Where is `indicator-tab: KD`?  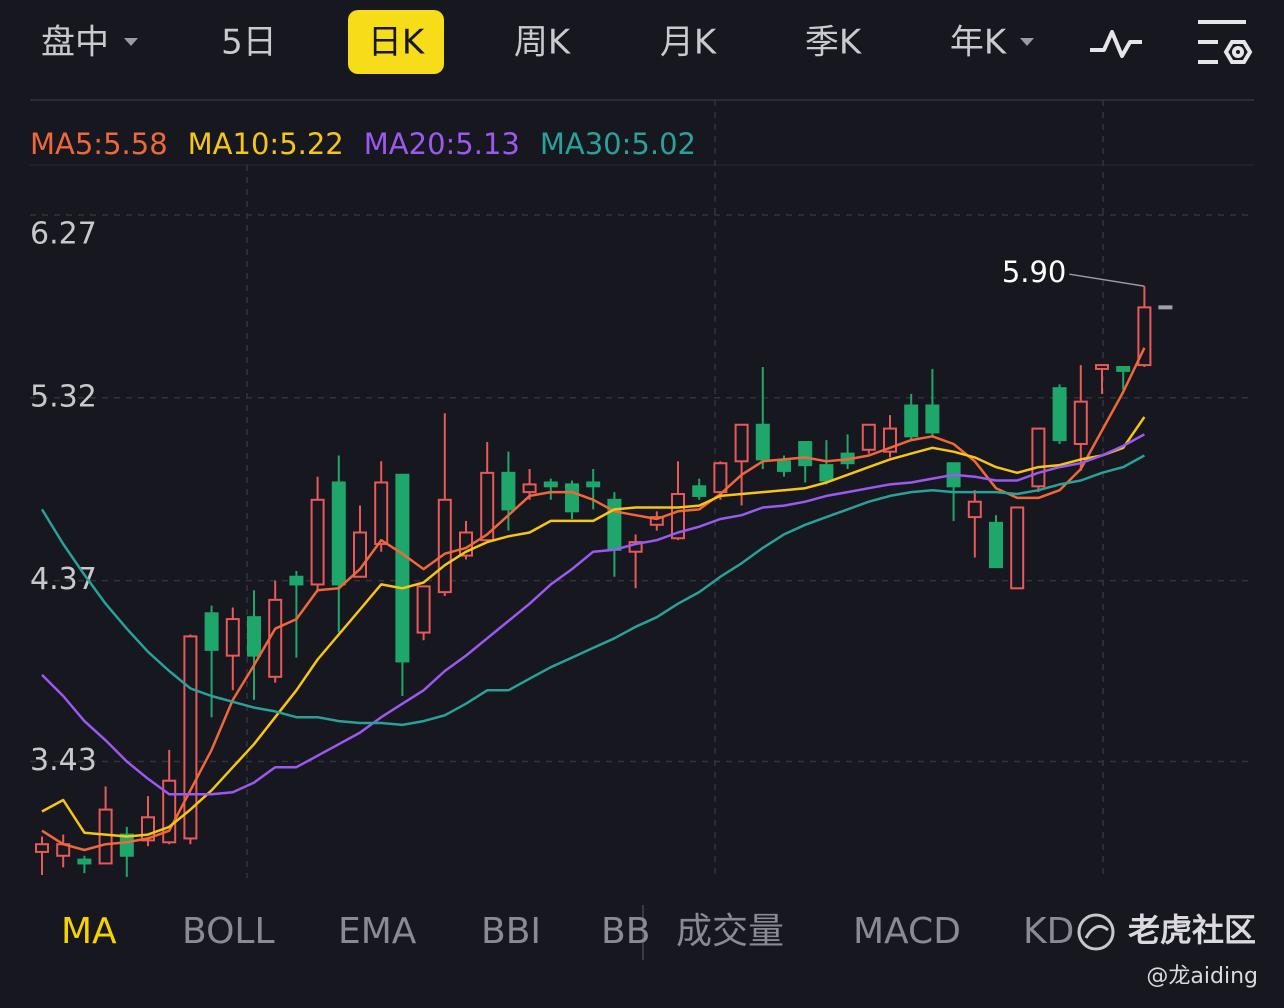
indicator-tab: KD is located at coordinates (1048, 931).